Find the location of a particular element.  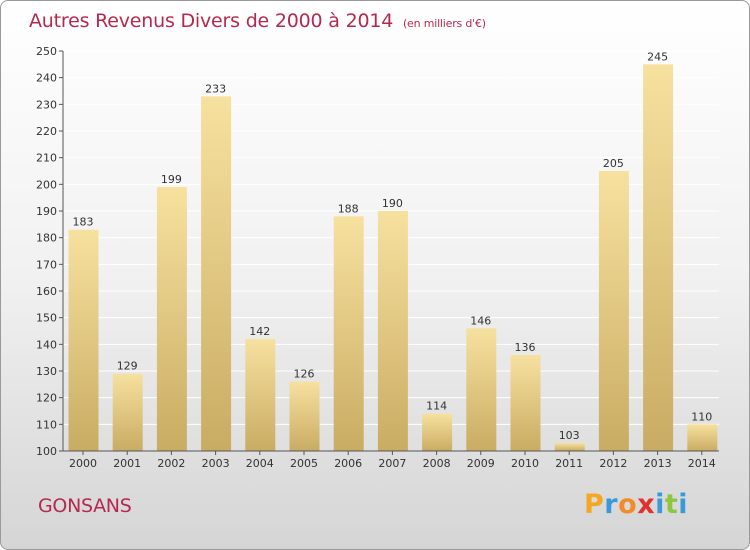

data-label: 126 is located at coordinates (304, 374).